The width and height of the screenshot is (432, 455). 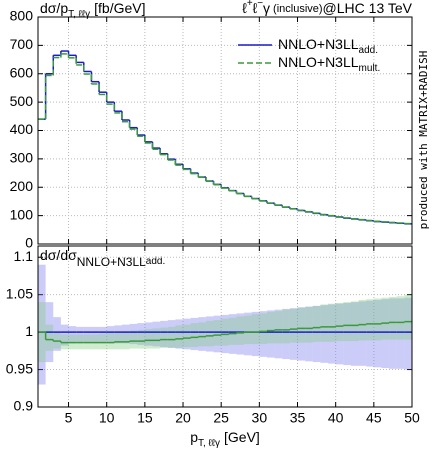 I want to click on x-tick-label: 35, so click(x=298, y=418).